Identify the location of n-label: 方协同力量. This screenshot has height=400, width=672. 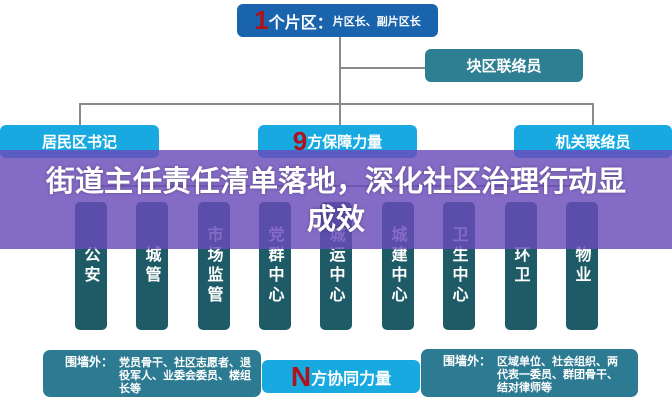
(351, 378).